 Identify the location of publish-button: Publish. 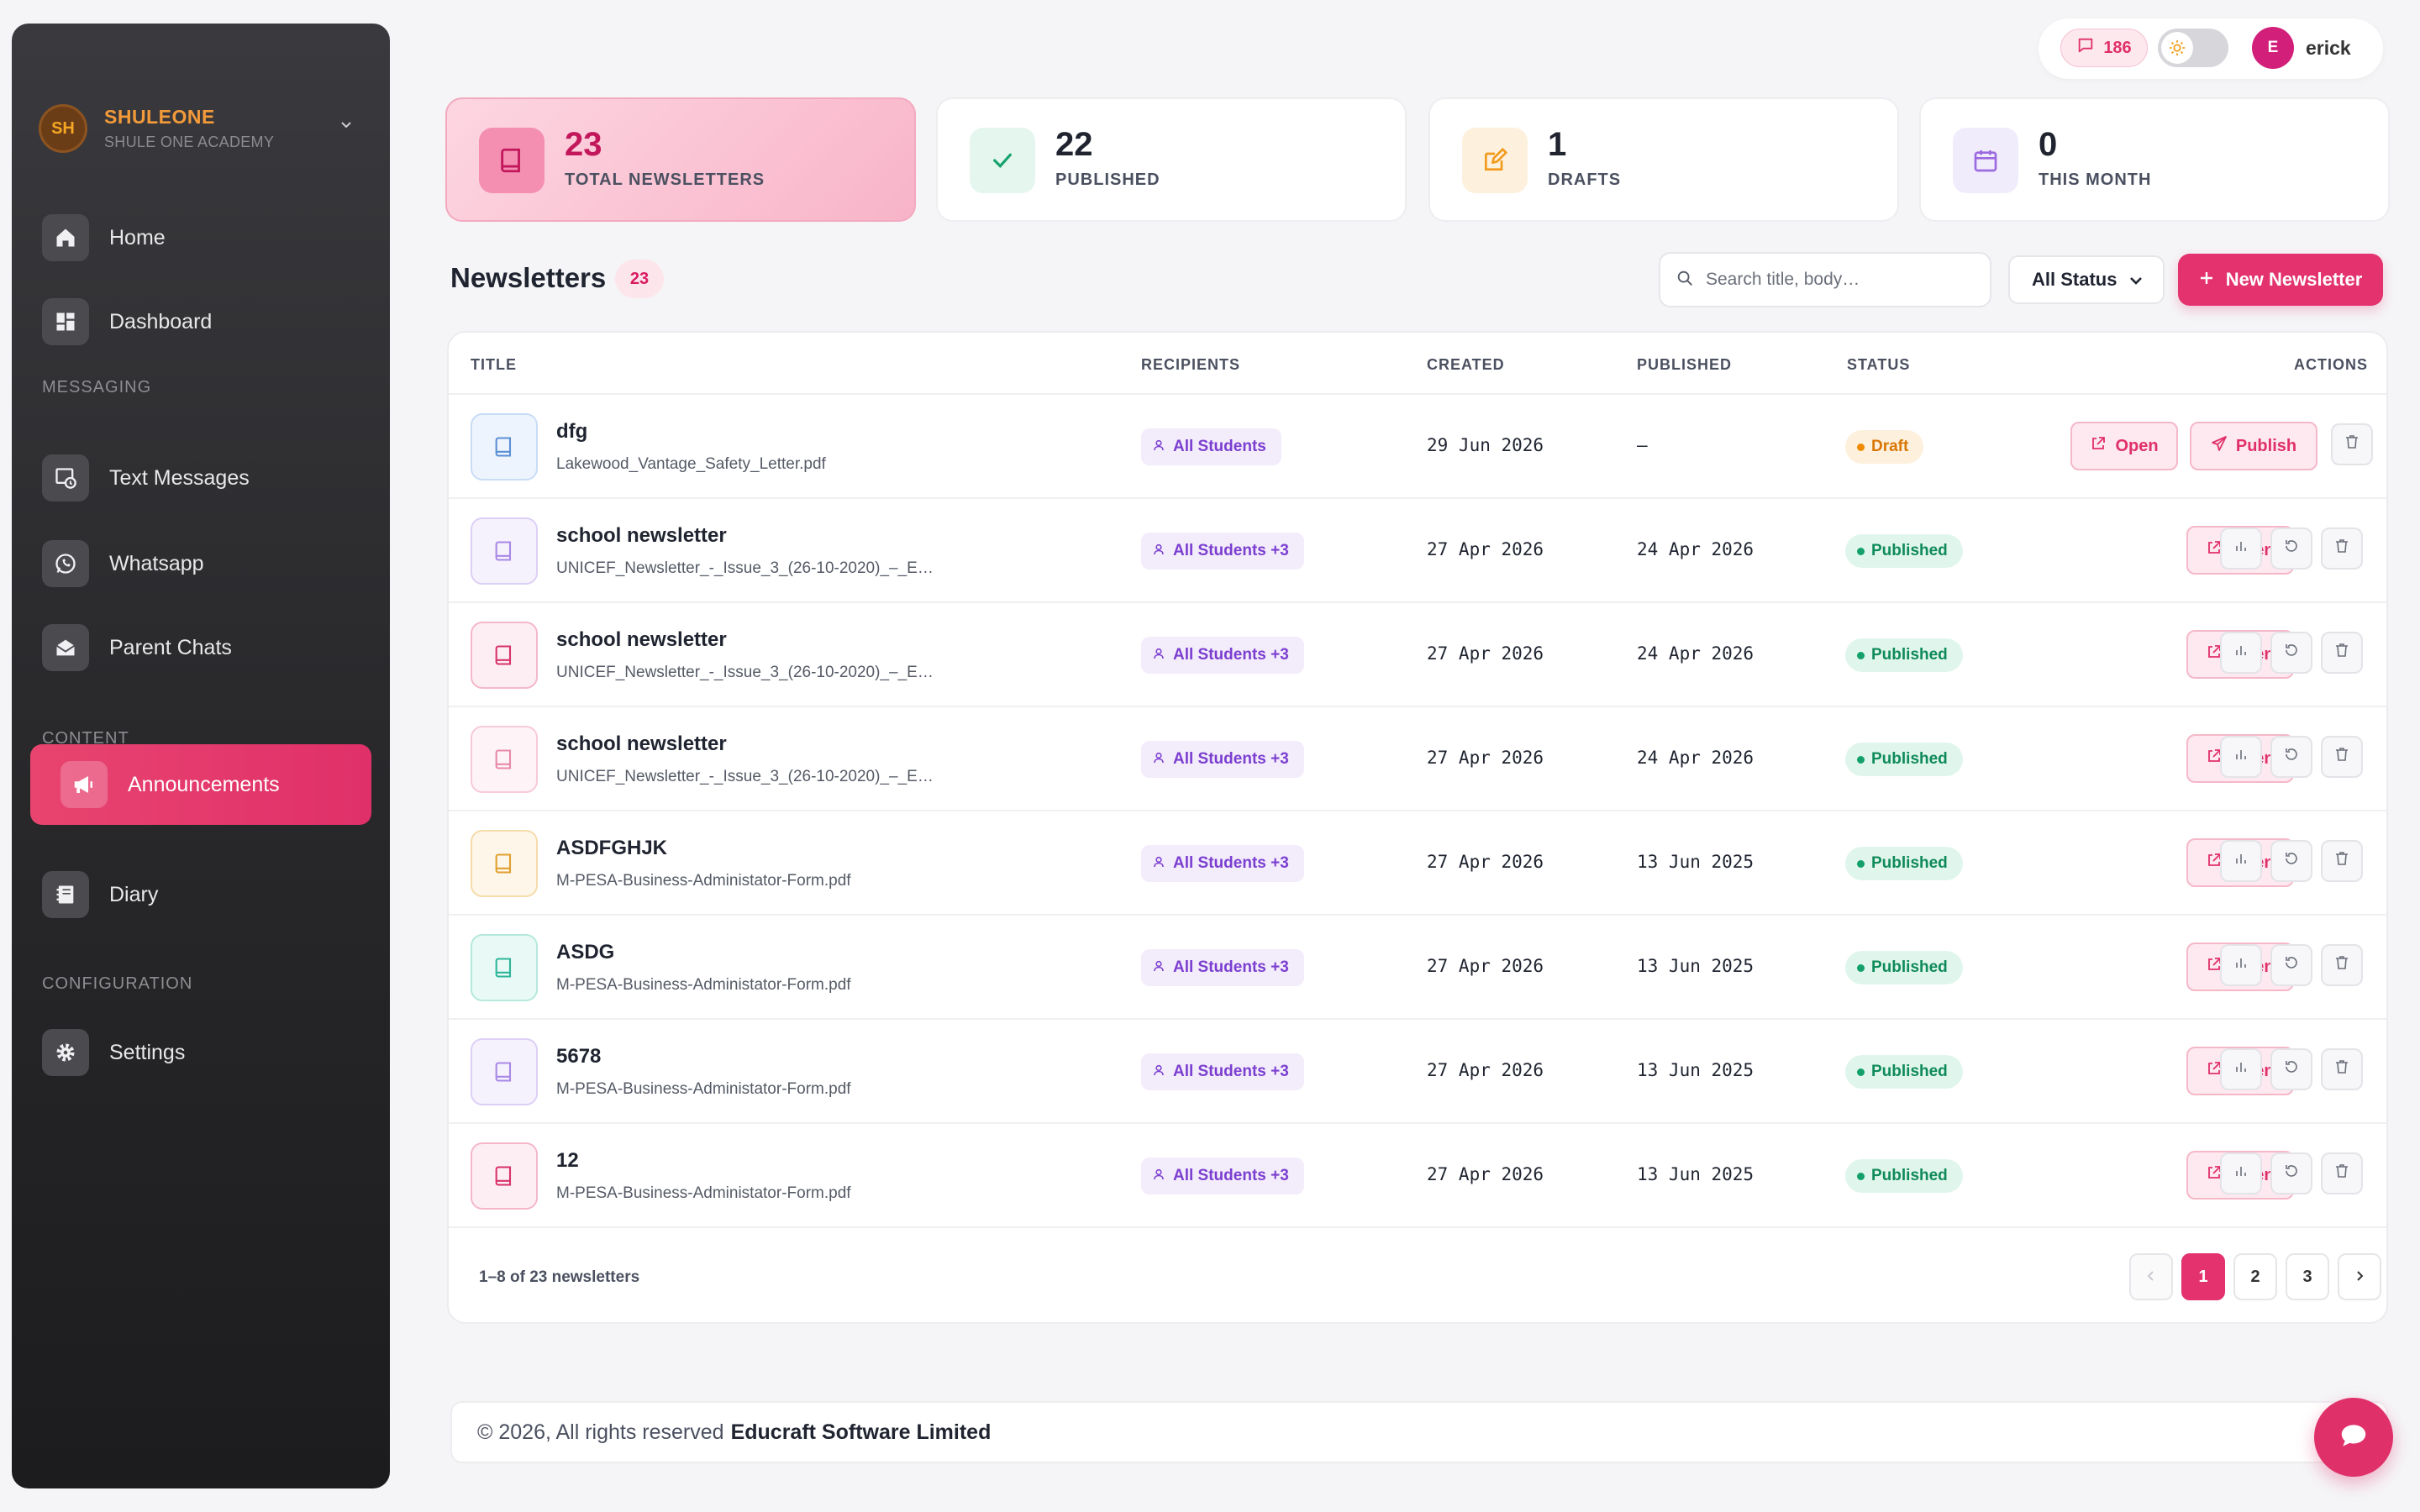
(2253, 446).